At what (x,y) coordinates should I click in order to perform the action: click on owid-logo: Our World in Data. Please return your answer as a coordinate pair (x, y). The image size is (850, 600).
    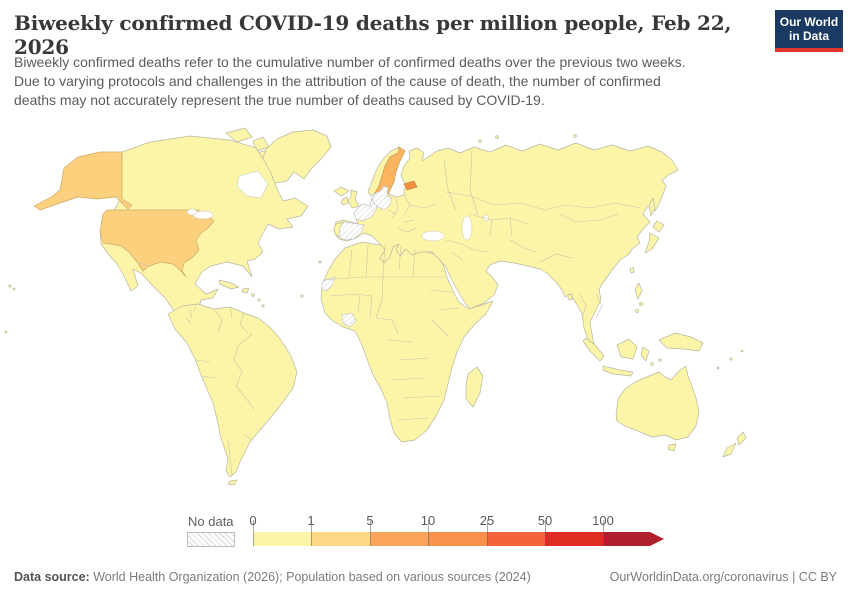
    Looking at the image, I should click on (809, 31).